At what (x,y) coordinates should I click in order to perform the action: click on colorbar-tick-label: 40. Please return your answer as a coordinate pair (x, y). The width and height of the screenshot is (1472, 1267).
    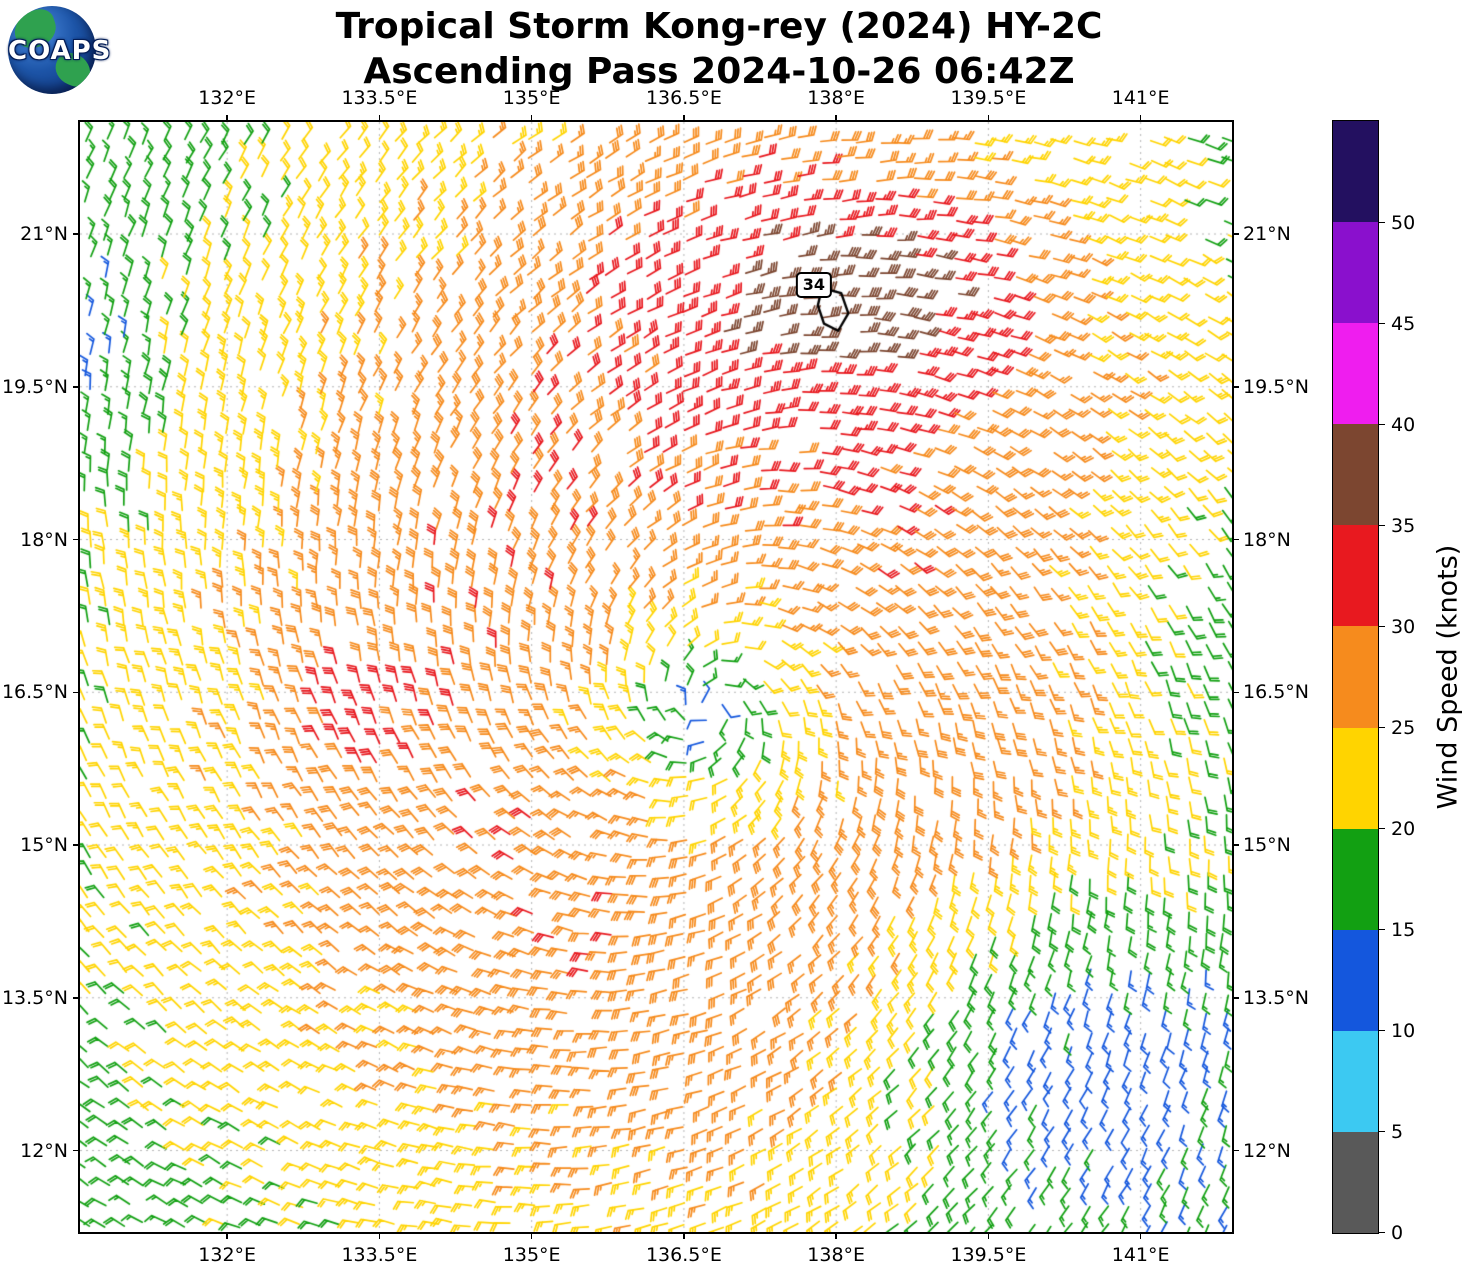
    Looking at the image, I should click on (1403, 424).